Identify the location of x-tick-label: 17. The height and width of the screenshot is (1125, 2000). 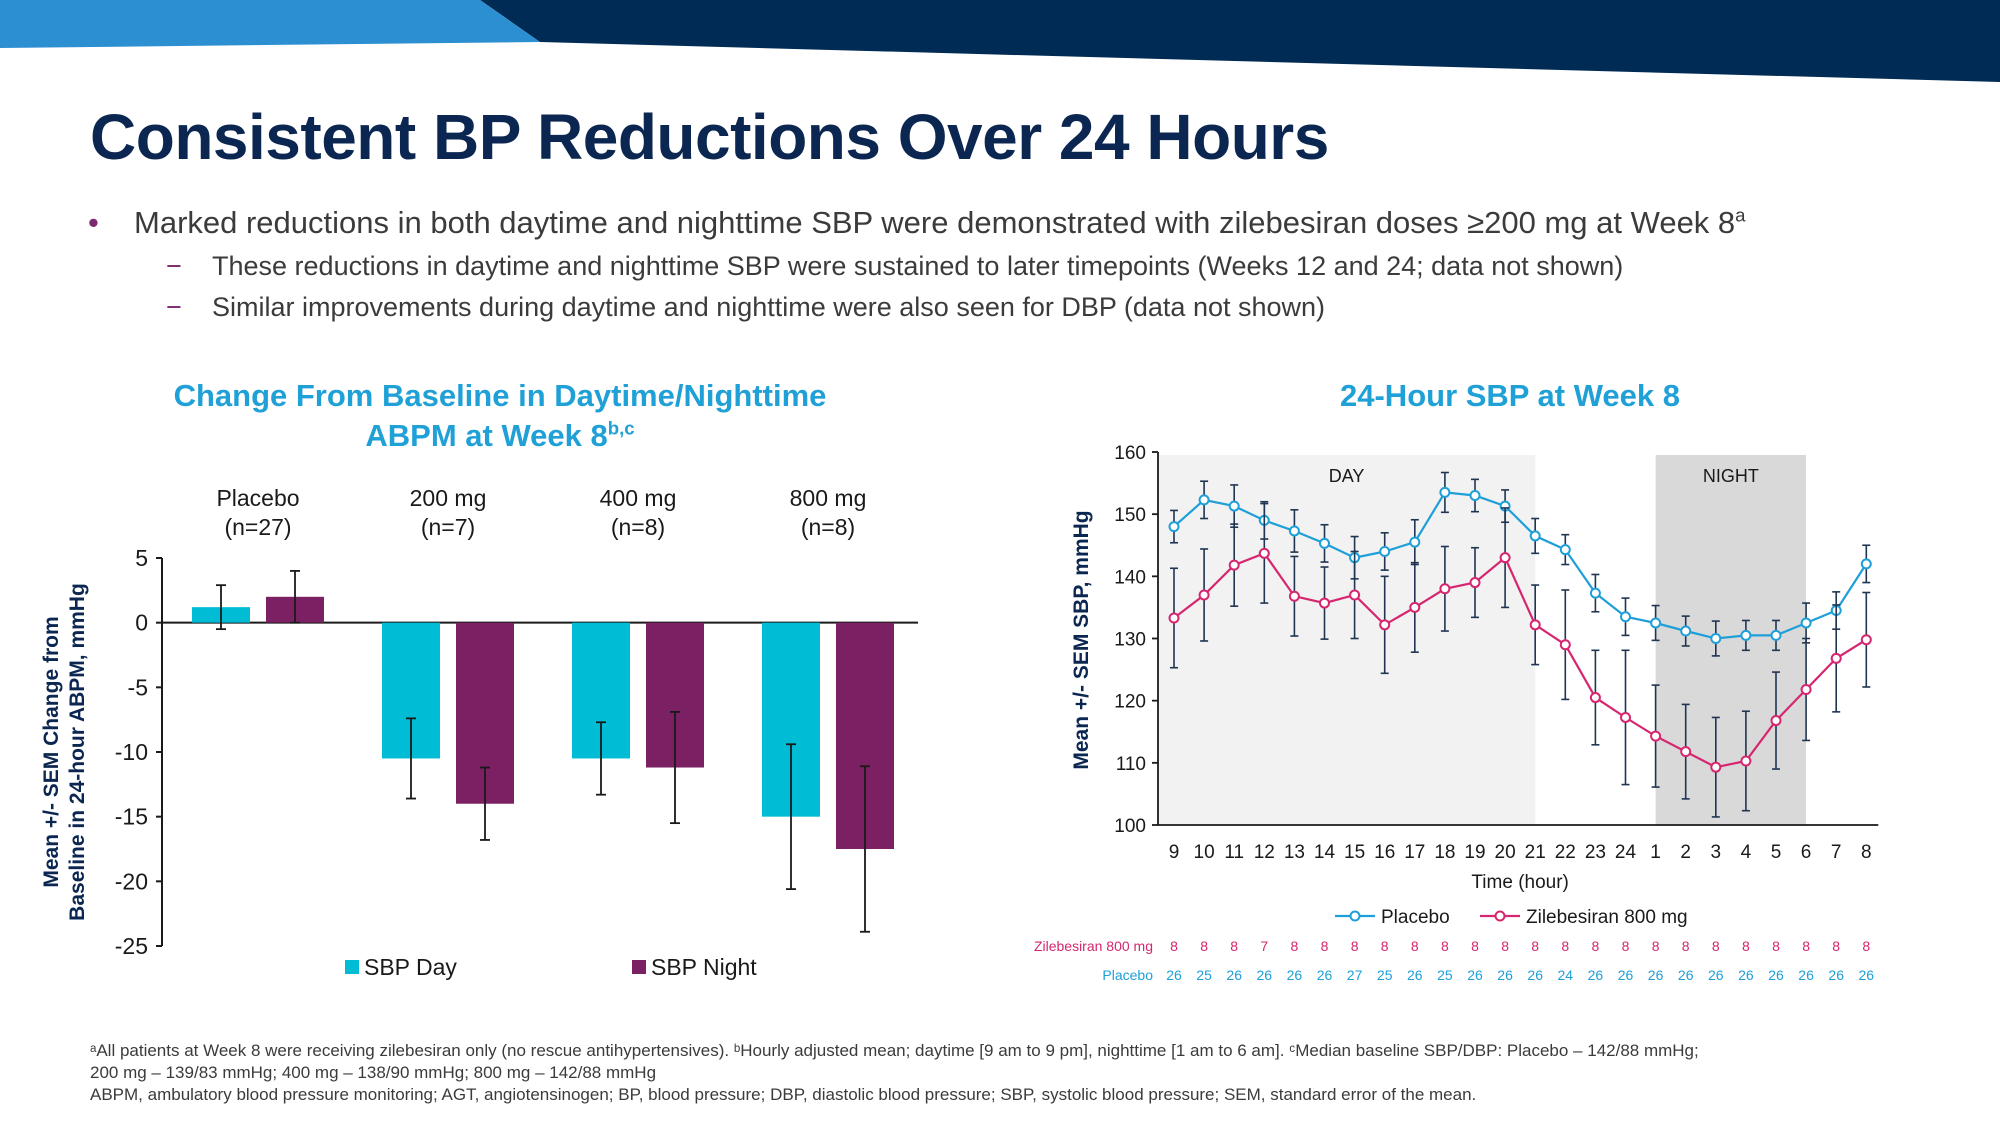
(1414, 852).